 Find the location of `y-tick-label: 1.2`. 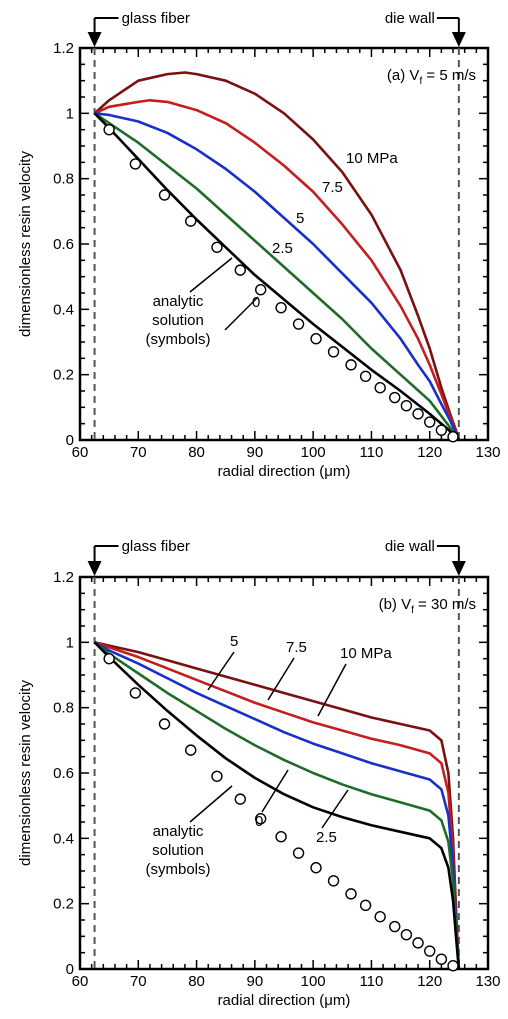

y-tick-label: 1.2 is located at coordinates (63, 48).